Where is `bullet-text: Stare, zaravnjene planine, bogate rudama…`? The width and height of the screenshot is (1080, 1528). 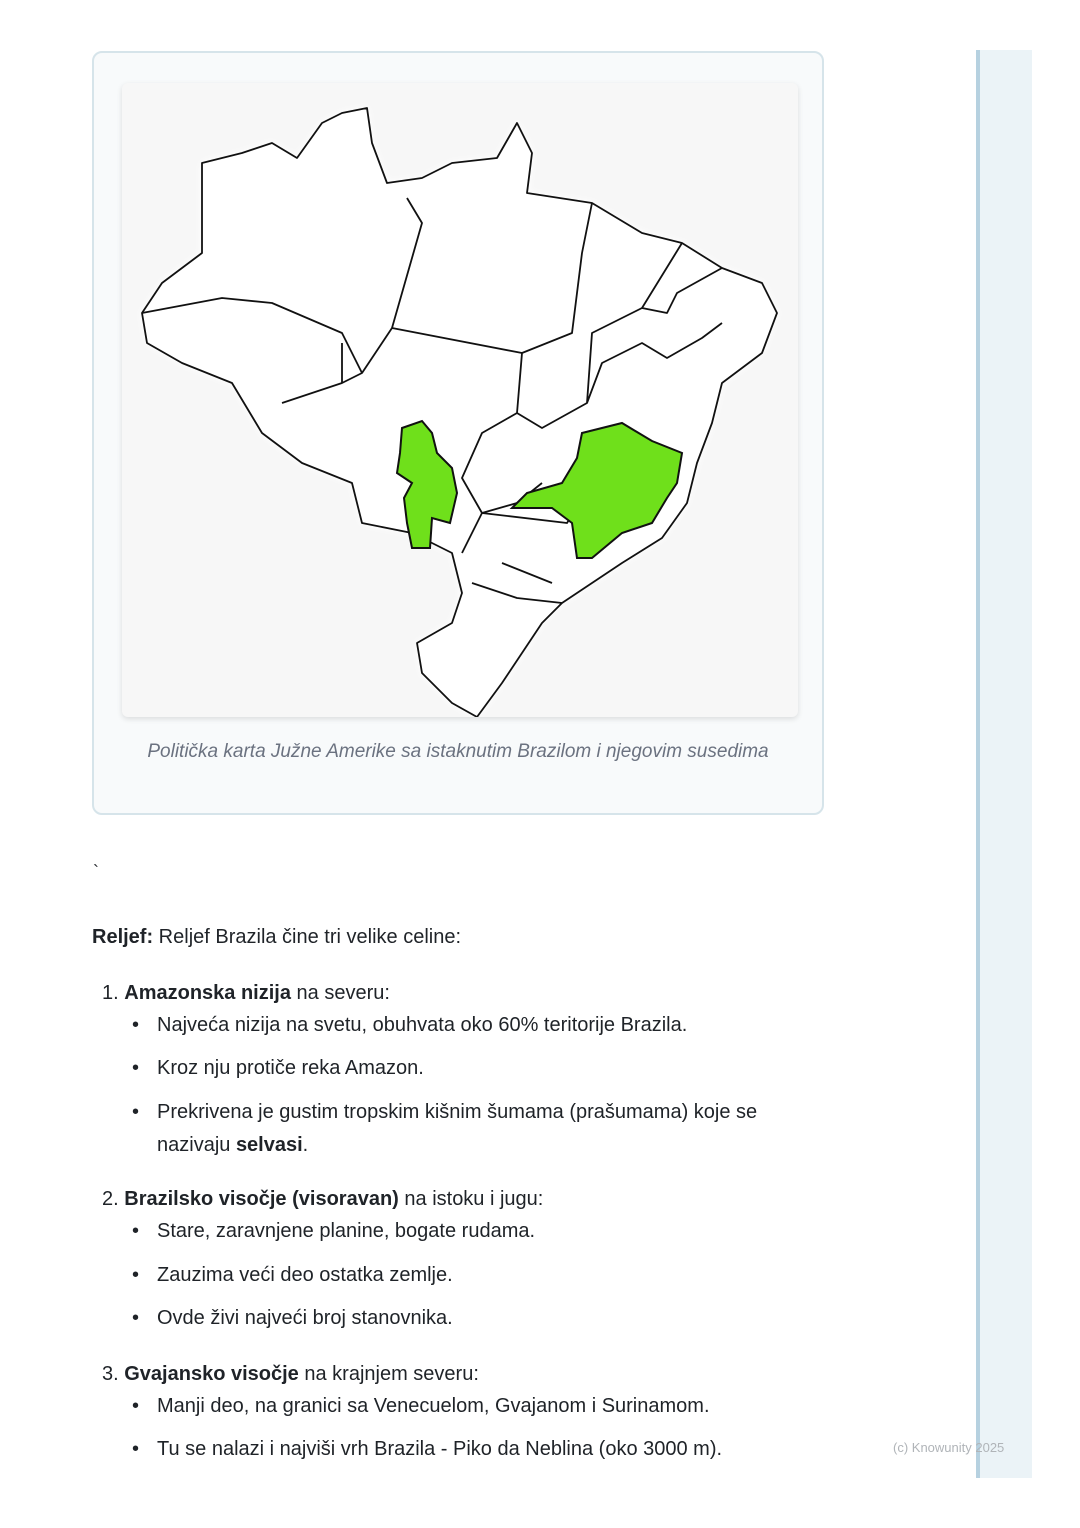 bullet-text: Stare, zaravnjene planine, bogate rudama… is located at coordinates (346, 1231).